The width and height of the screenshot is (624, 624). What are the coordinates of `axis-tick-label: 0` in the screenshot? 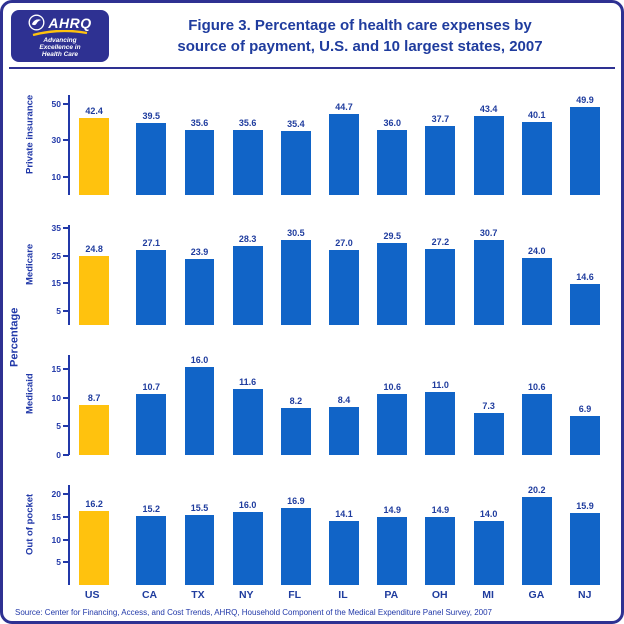 It's located at (58, 455).